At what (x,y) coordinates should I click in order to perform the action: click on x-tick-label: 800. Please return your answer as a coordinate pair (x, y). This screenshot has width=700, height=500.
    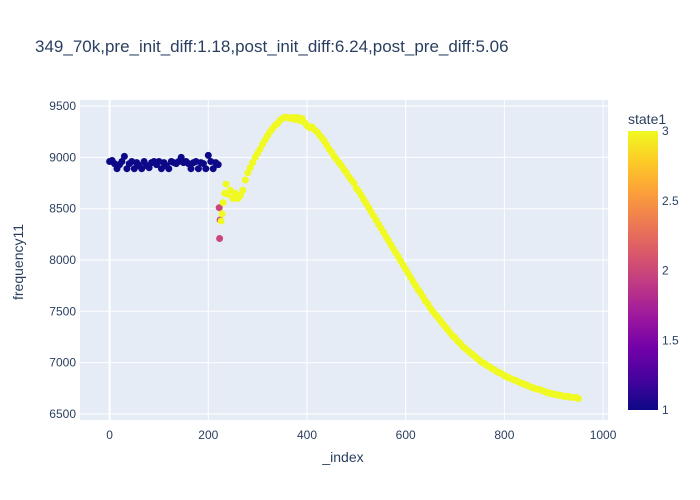
    Looking at the image, I should click on (504, 435).